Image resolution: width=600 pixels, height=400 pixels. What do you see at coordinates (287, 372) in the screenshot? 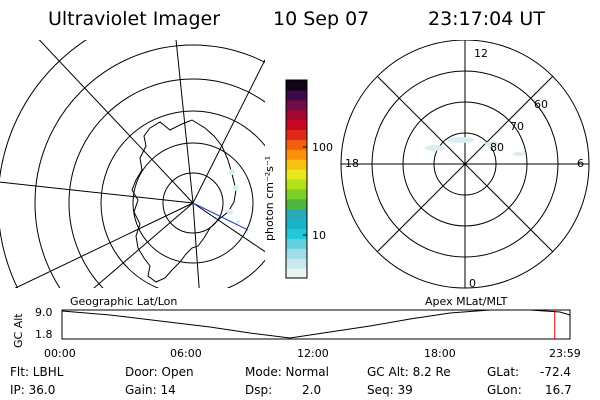
I see `mode-status: Mode: Normal` at bounding box center [287, 372].